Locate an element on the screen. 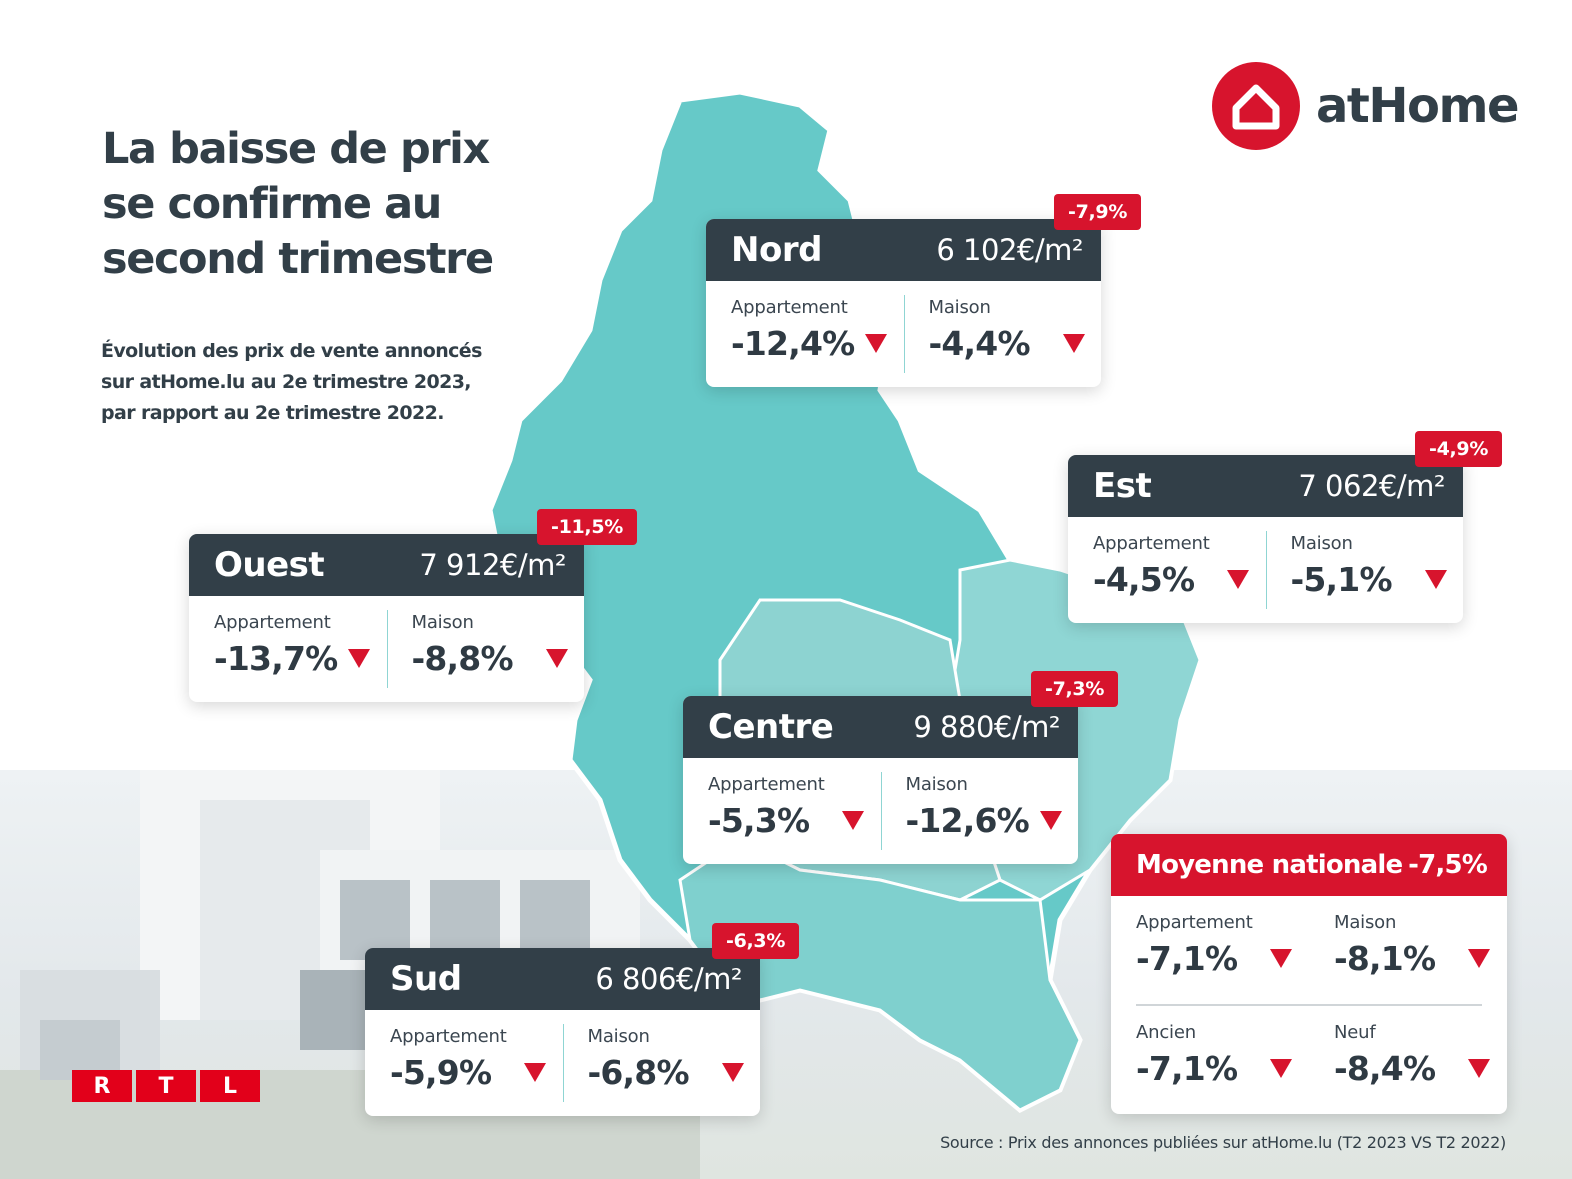 Image resolution: width=1572 pixels, height=1179 pixels. appartement-value: -7,1% is located at coordinates (1187, 958).